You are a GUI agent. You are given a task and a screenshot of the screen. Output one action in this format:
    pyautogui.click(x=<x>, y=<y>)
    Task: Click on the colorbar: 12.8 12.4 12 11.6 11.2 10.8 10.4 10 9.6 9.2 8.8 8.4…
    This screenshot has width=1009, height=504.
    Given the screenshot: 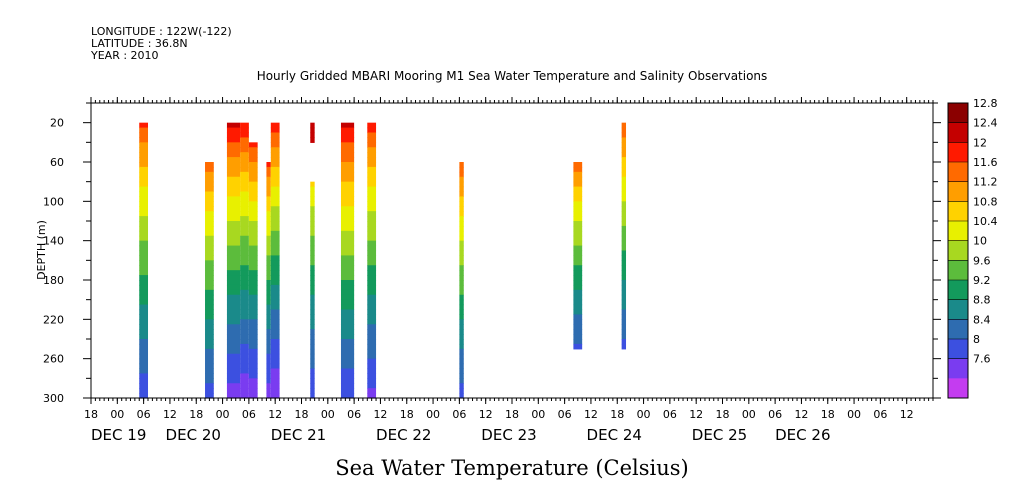 What is the action you would take?
    pyautogui.click(x=972, y=248)
    